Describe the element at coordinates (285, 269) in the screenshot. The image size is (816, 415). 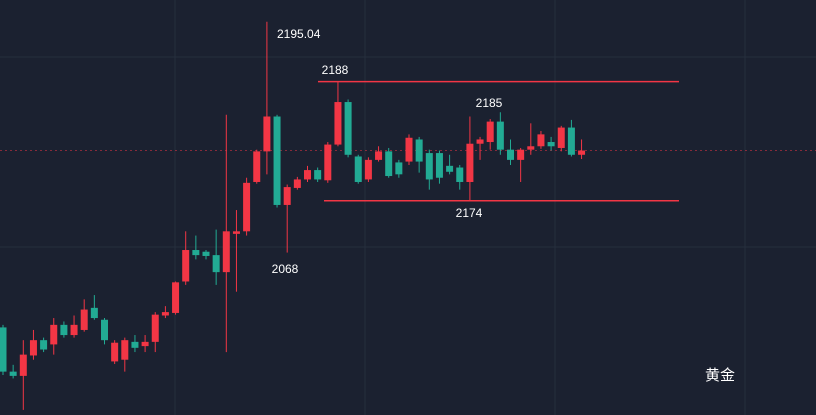
I see `annotation: 2068` at that location.